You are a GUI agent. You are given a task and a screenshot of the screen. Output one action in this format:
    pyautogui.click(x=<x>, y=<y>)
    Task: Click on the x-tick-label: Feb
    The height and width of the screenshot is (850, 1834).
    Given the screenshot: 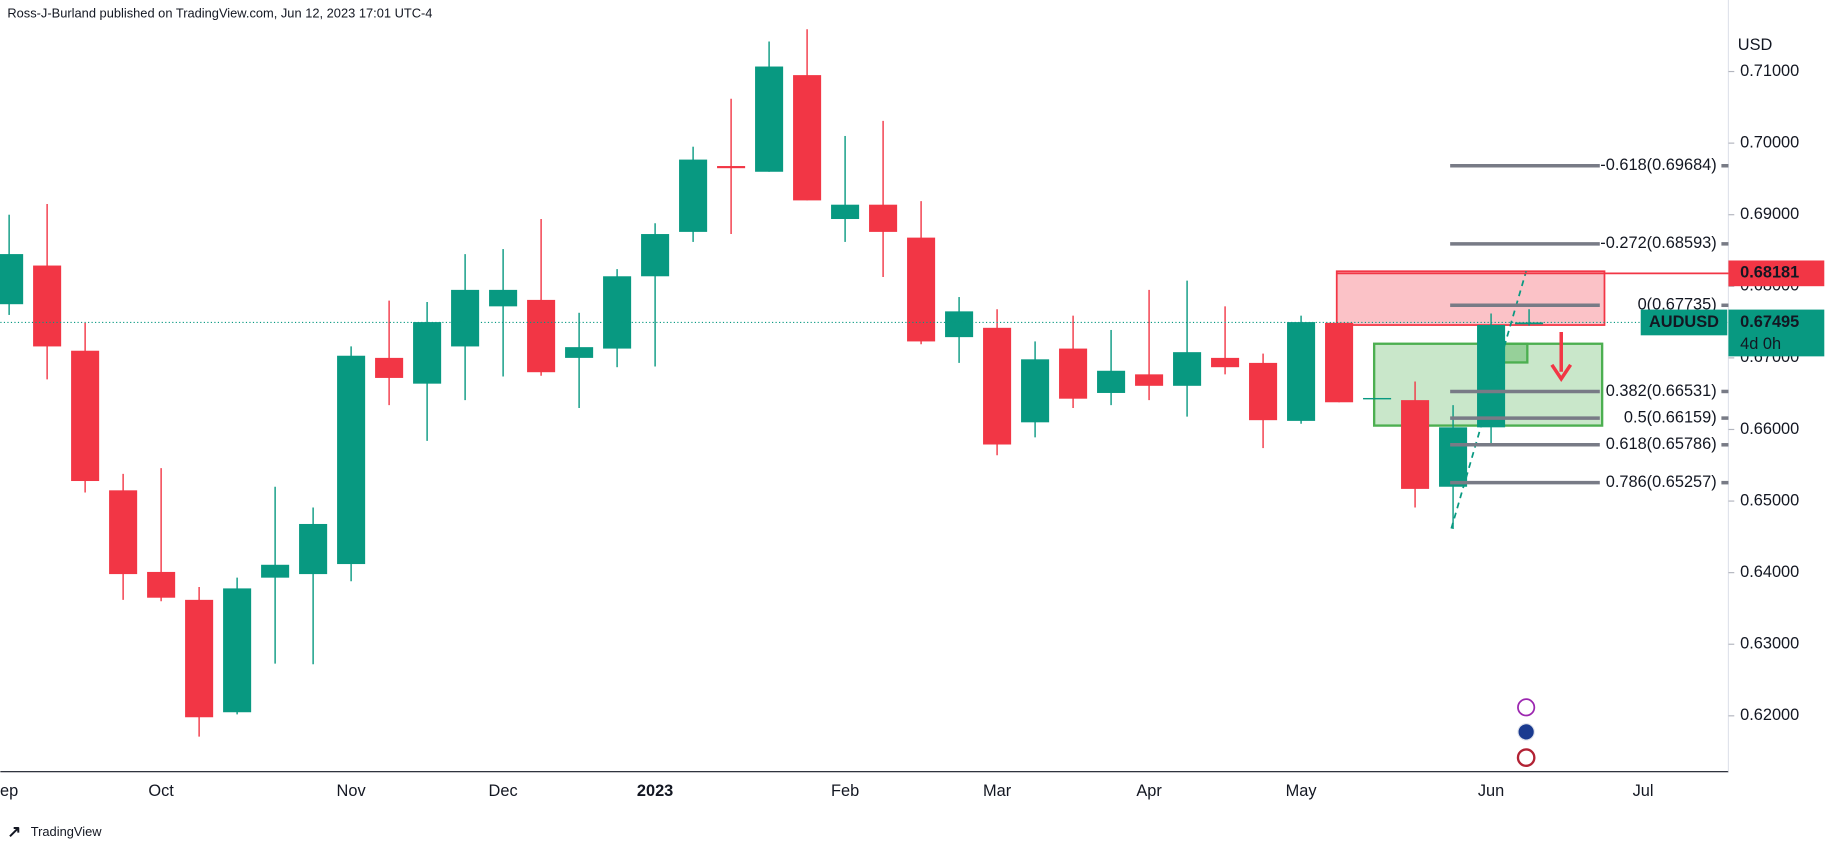 What is the action you would take?
    pyautogui.click(x=845, y=791)
    